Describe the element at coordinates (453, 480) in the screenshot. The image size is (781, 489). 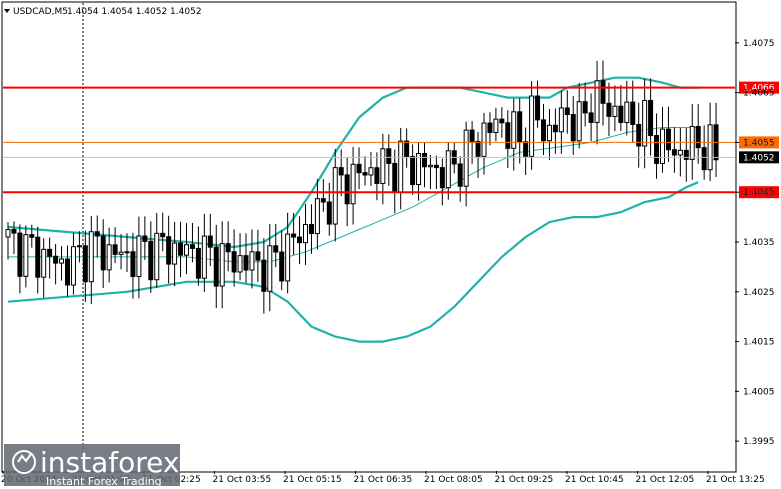
I see `x-tick-label: 21 Oct 08:05` at that location.